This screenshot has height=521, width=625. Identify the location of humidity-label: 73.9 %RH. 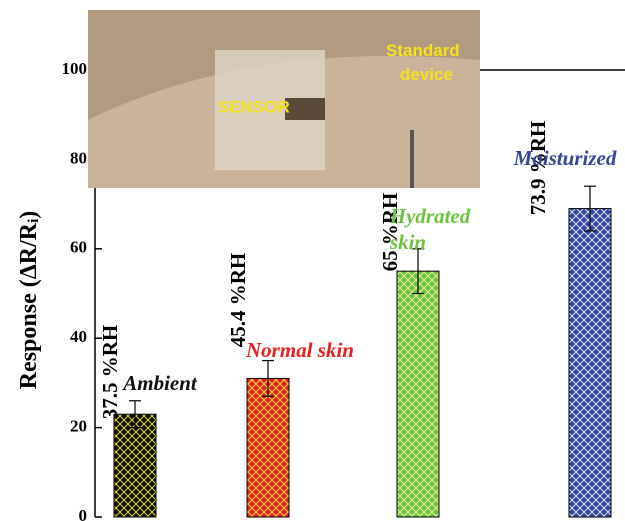
(538, 168).